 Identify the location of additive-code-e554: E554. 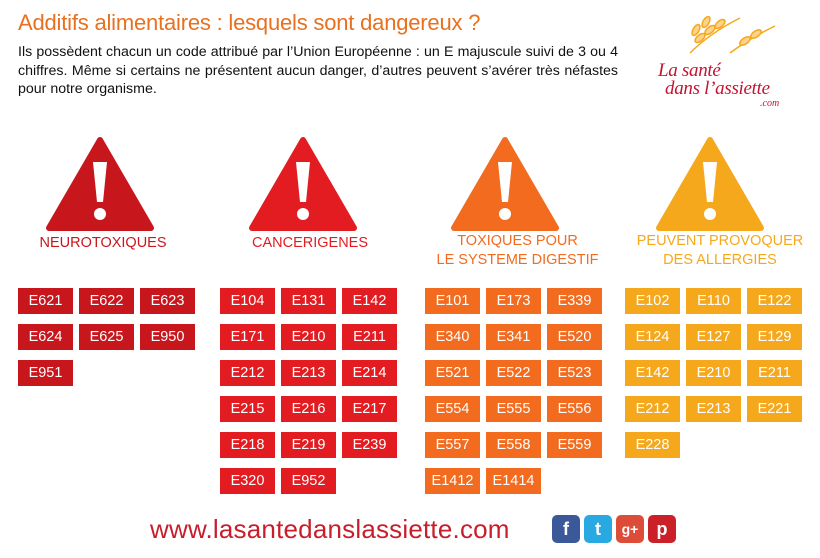
(452, 409).